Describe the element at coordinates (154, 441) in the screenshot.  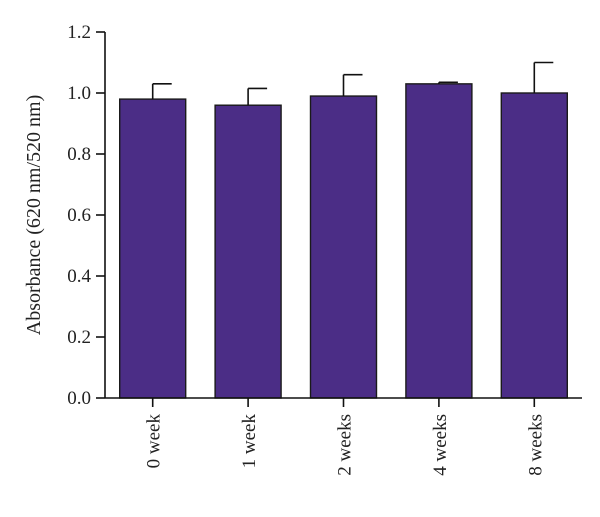
I see `x-tick-label: 0 week` at that location.